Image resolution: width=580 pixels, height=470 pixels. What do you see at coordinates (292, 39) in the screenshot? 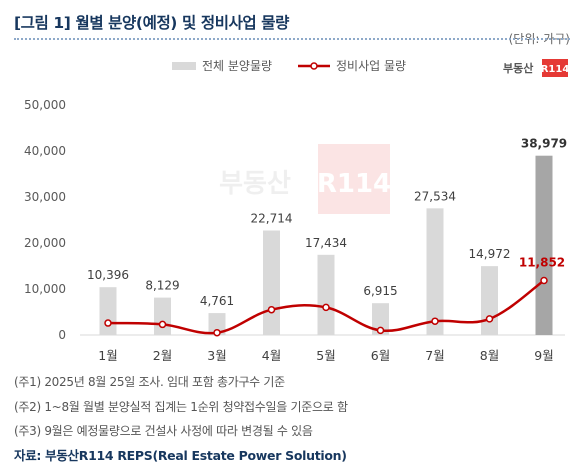
I see `title-divider` at bounding box center [292, 39].